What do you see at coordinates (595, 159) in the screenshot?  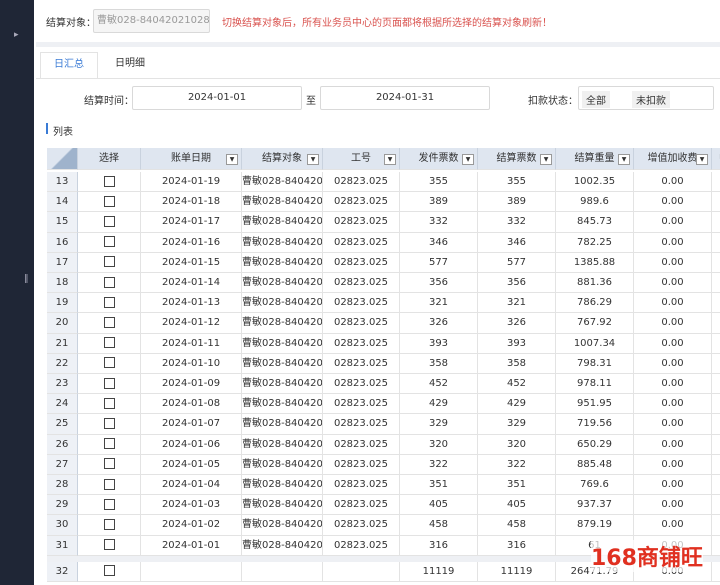 I see `column-header: 结算重量 ▼` at bounding box center [595, 159].